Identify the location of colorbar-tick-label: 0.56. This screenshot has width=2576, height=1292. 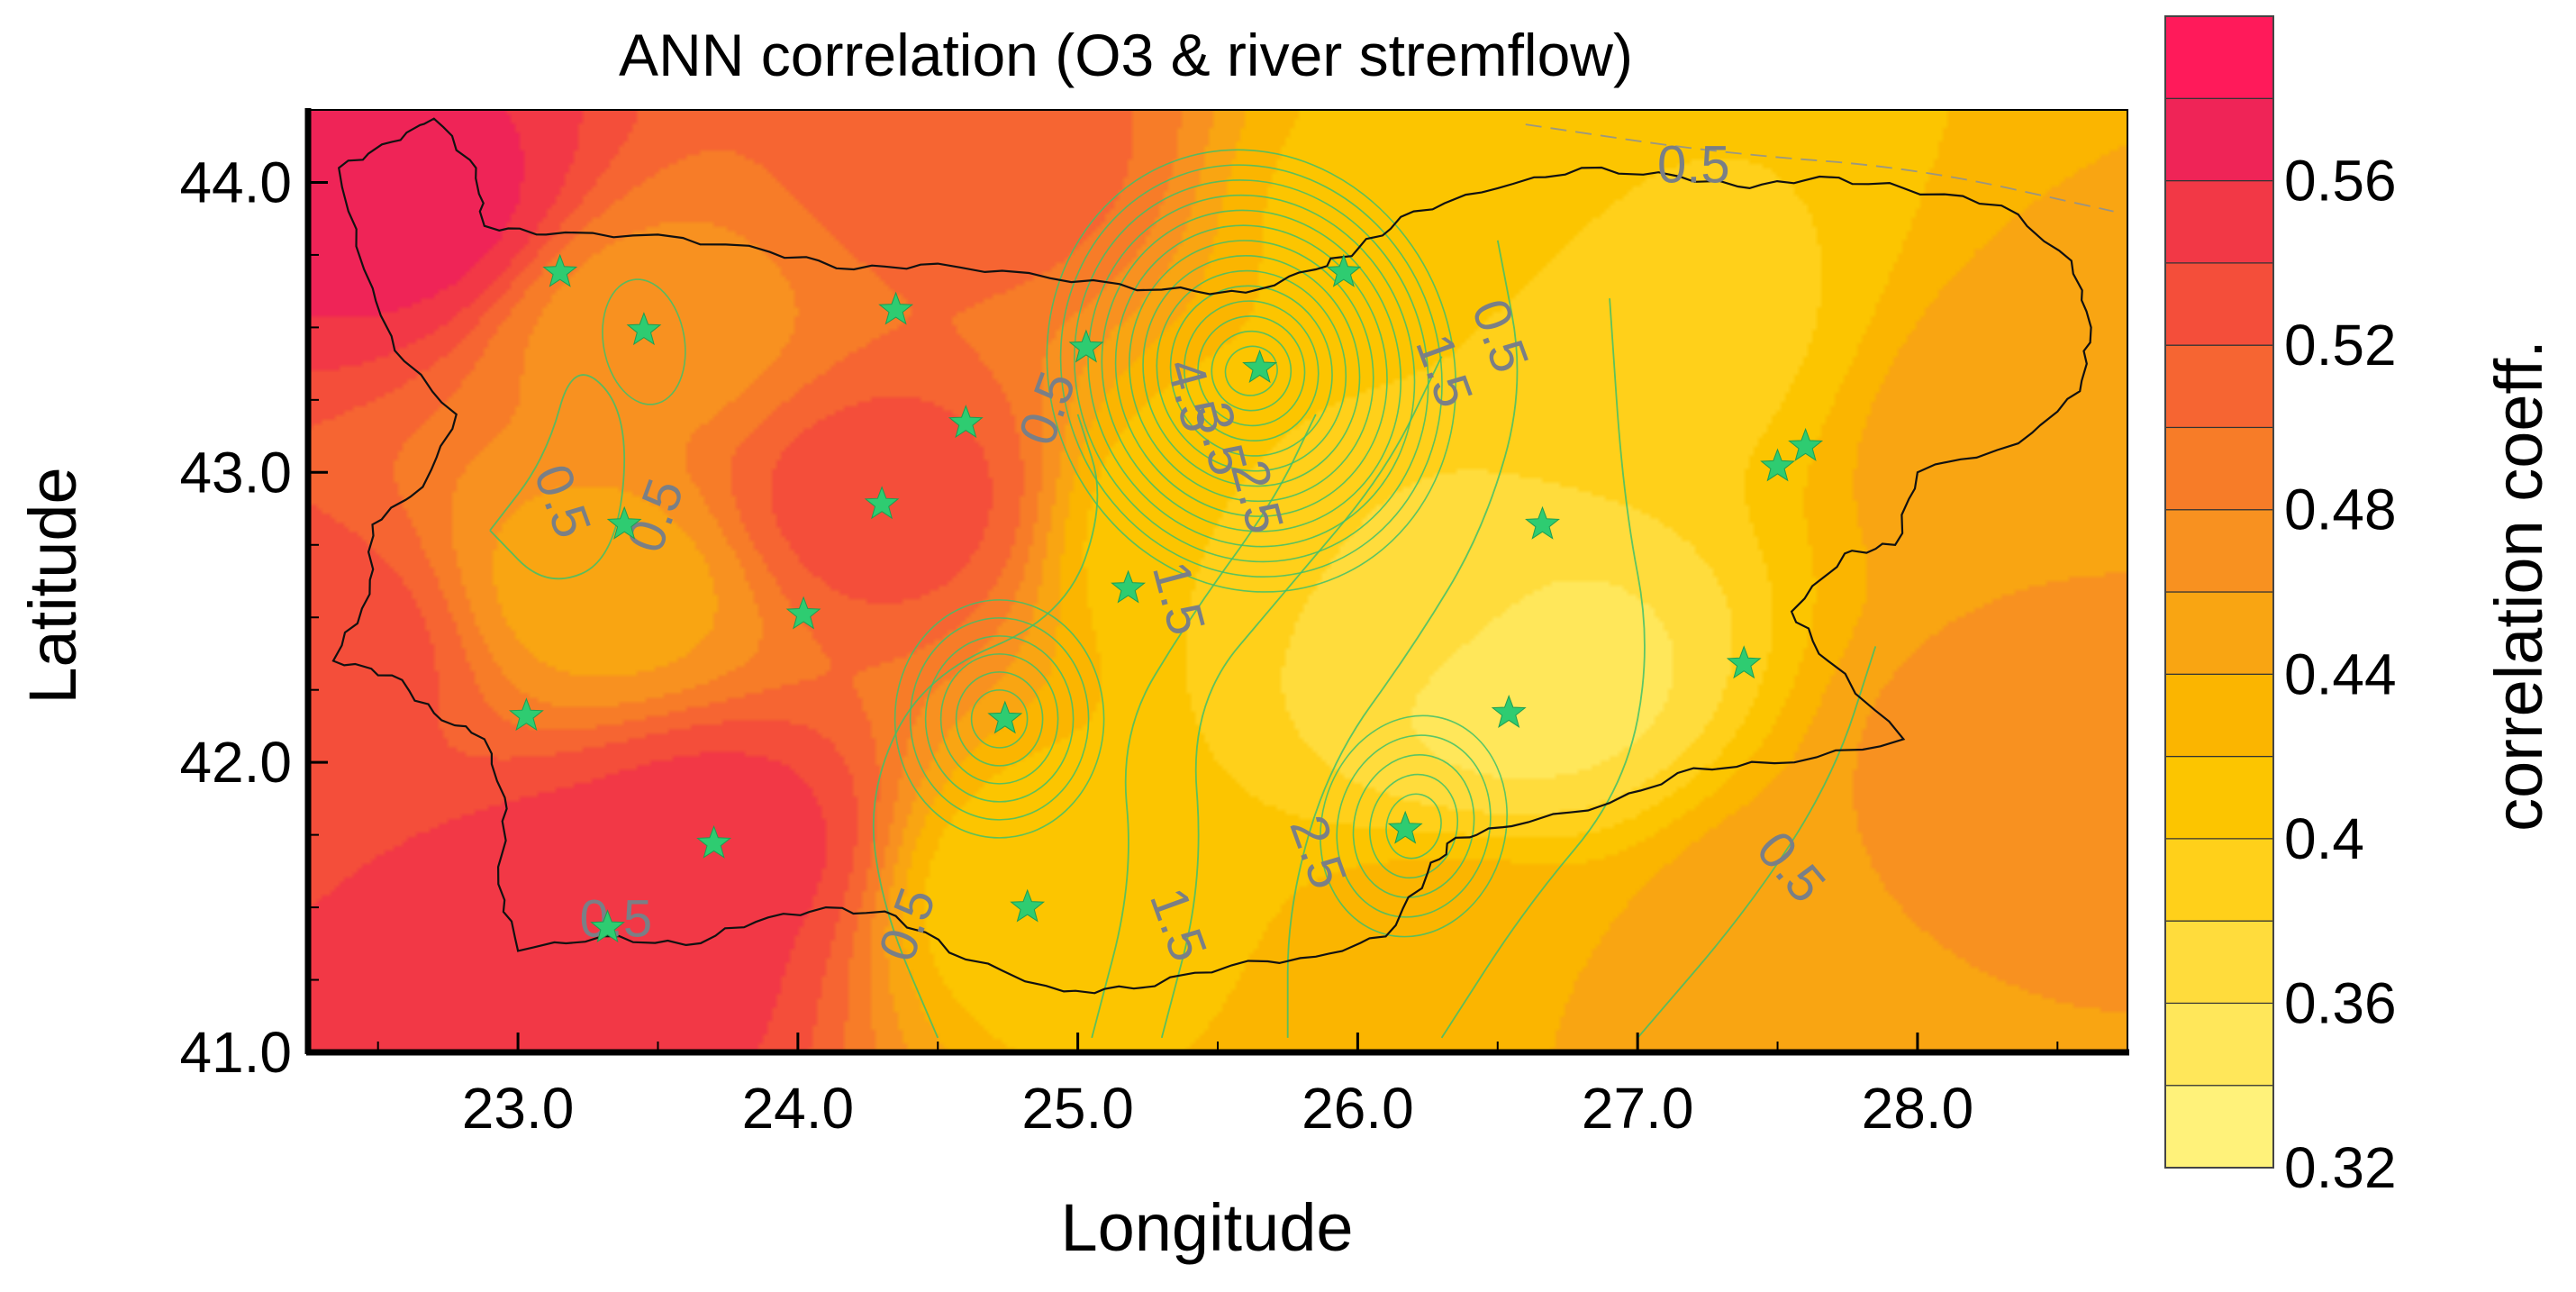
(2340, 181).